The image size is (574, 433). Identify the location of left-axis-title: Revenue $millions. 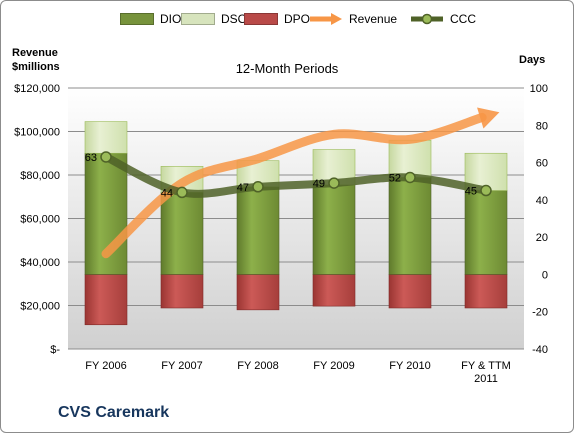
(36, 60).